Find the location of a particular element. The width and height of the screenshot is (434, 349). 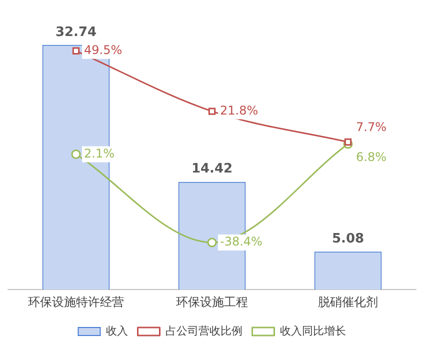

data-label: 32.74 is located at coordinates (76, 32).